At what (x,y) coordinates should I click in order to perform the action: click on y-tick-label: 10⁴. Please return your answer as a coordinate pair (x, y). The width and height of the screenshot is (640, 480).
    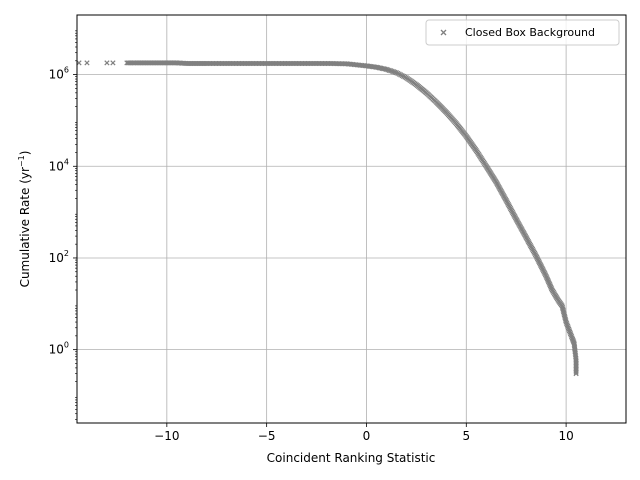
    Looking at the image, I should click on (59, 165).